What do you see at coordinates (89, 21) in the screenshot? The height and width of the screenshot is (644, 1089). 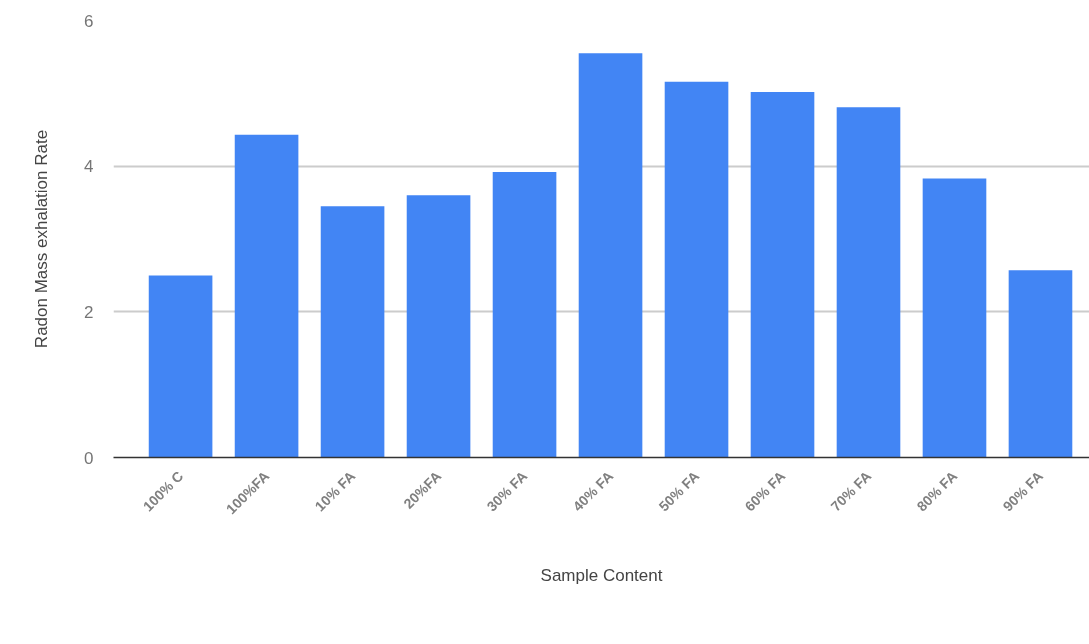 I see `y-tick-label: 6` at bounding box center [89, 21].